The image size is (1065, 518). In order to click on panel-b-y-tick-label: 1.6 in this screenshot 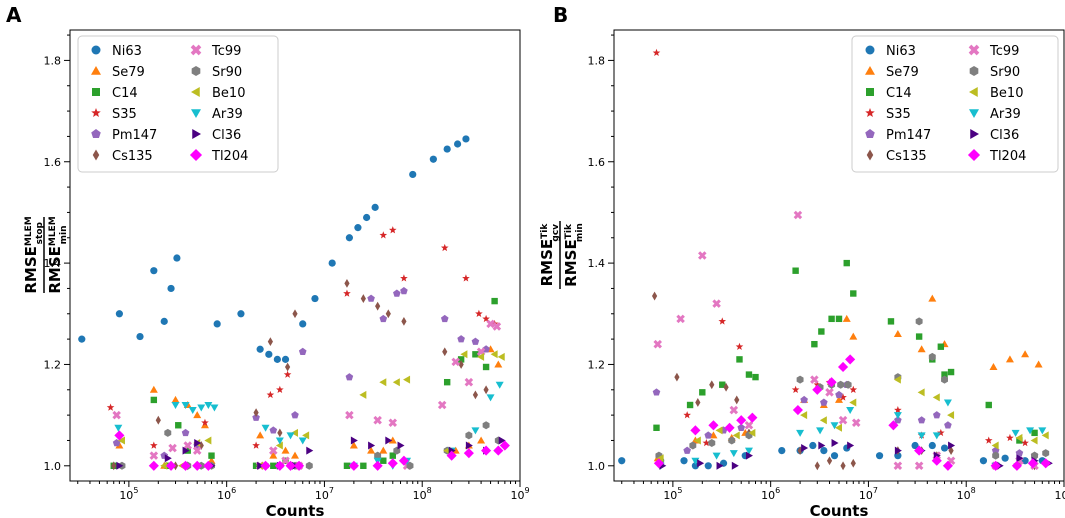, I will do `click(597, 162)`.